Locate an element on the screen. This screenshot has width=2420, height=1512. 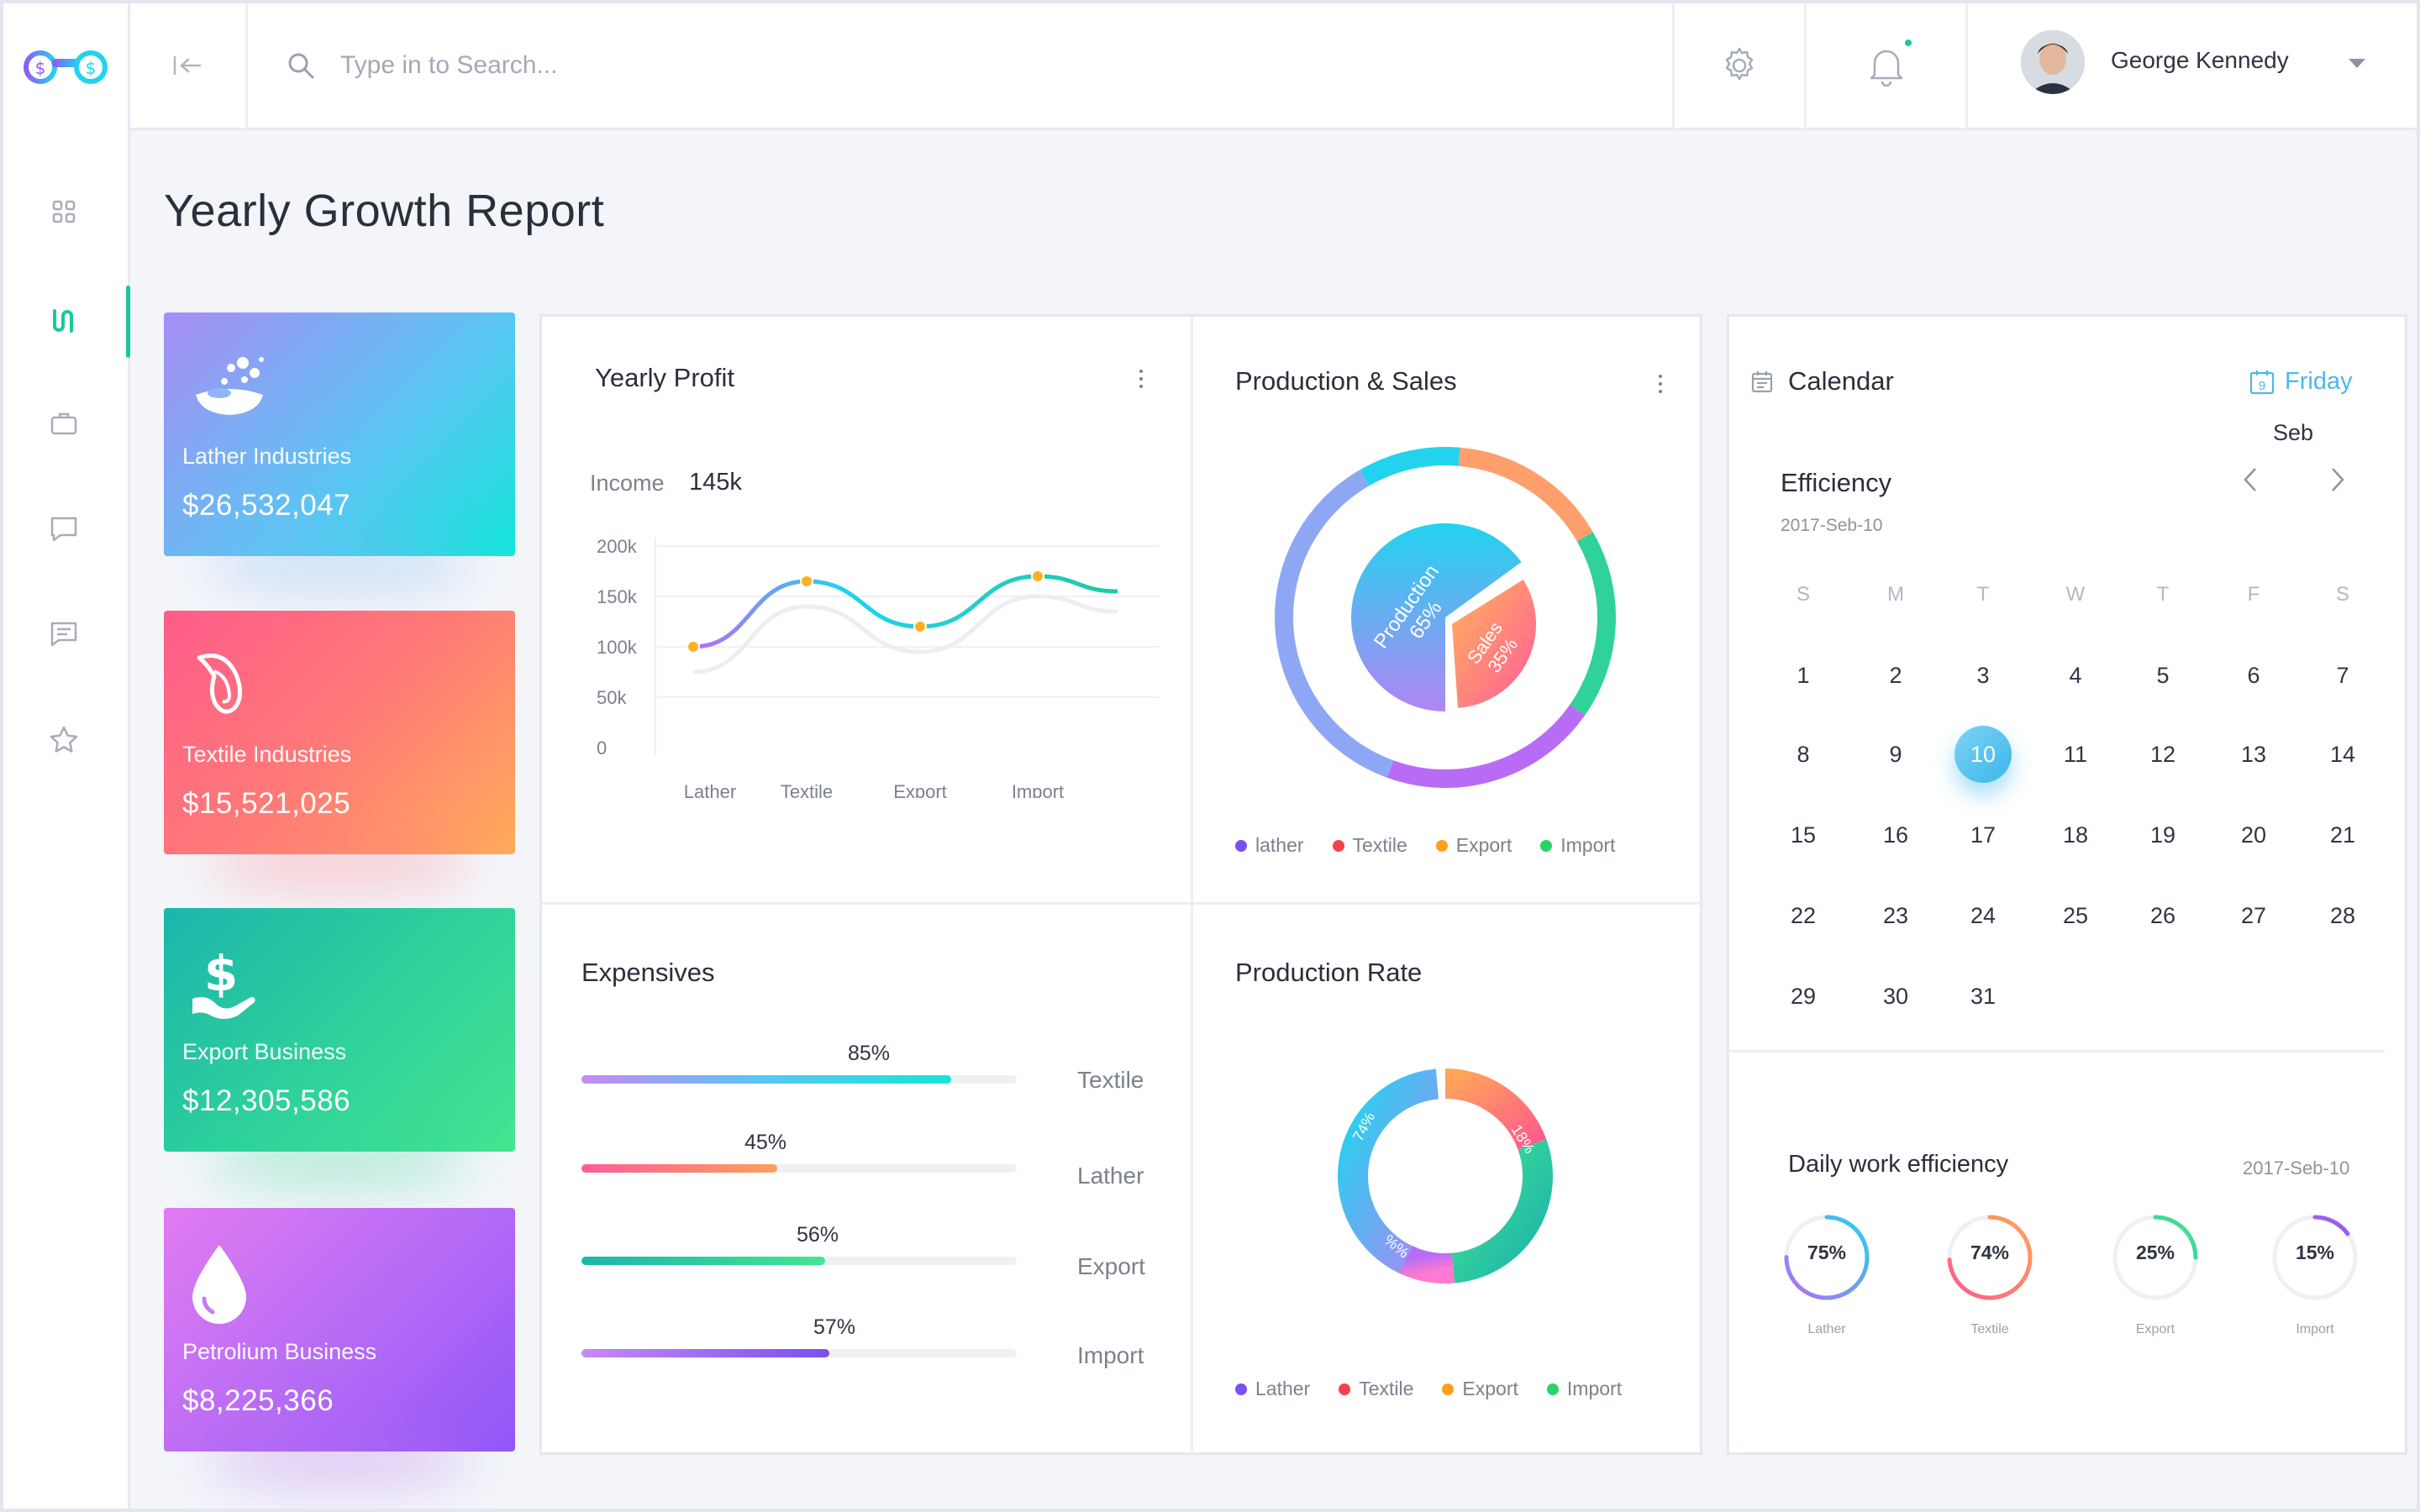
calendar-day: 1 is located at coordinates (1803, 675).